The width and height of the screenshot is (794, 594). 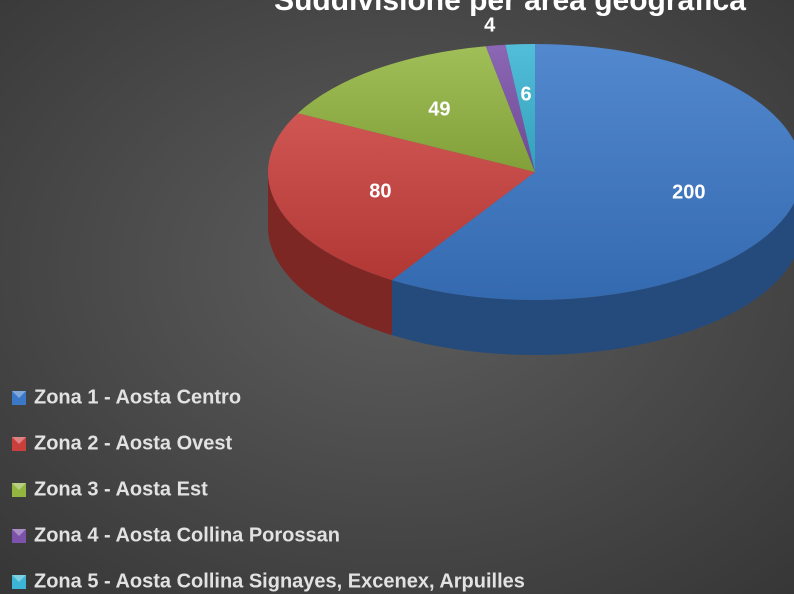 What do you see at coordinates (137, 397) in the screenshot?
I see `legend-label: Zona 1 - Aosta Centro` at bounding box center [137, 397].